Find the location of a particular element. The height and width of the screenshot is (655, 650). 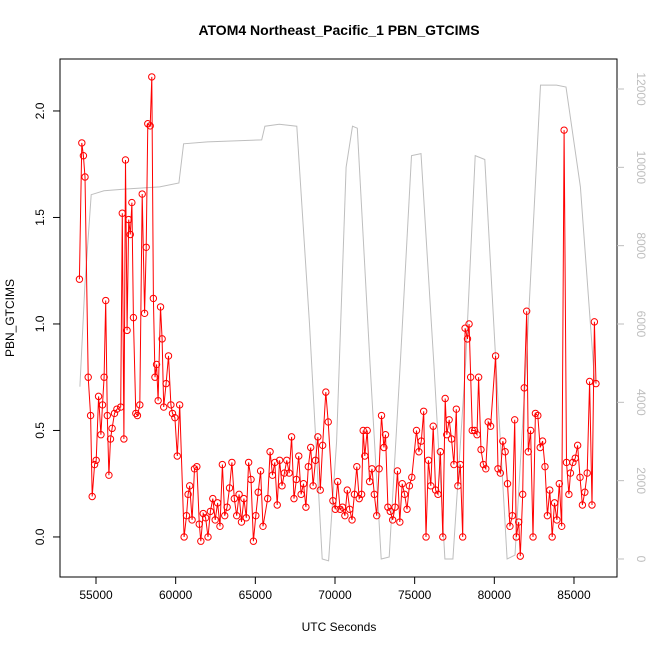

x-tick-label: 60000 is located at coordinates (176, 595).